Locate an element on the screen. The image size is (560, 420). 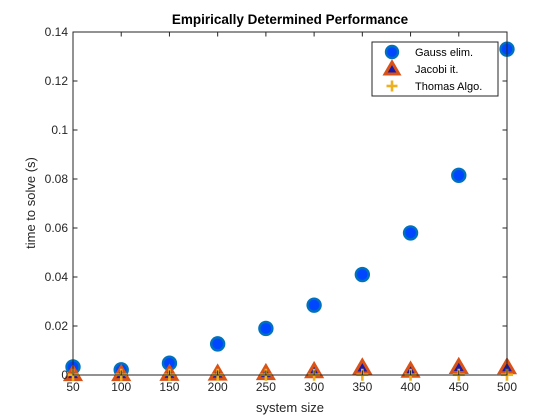
chart-title: Empirically Determined Performance is located at coordinates (290, 19).